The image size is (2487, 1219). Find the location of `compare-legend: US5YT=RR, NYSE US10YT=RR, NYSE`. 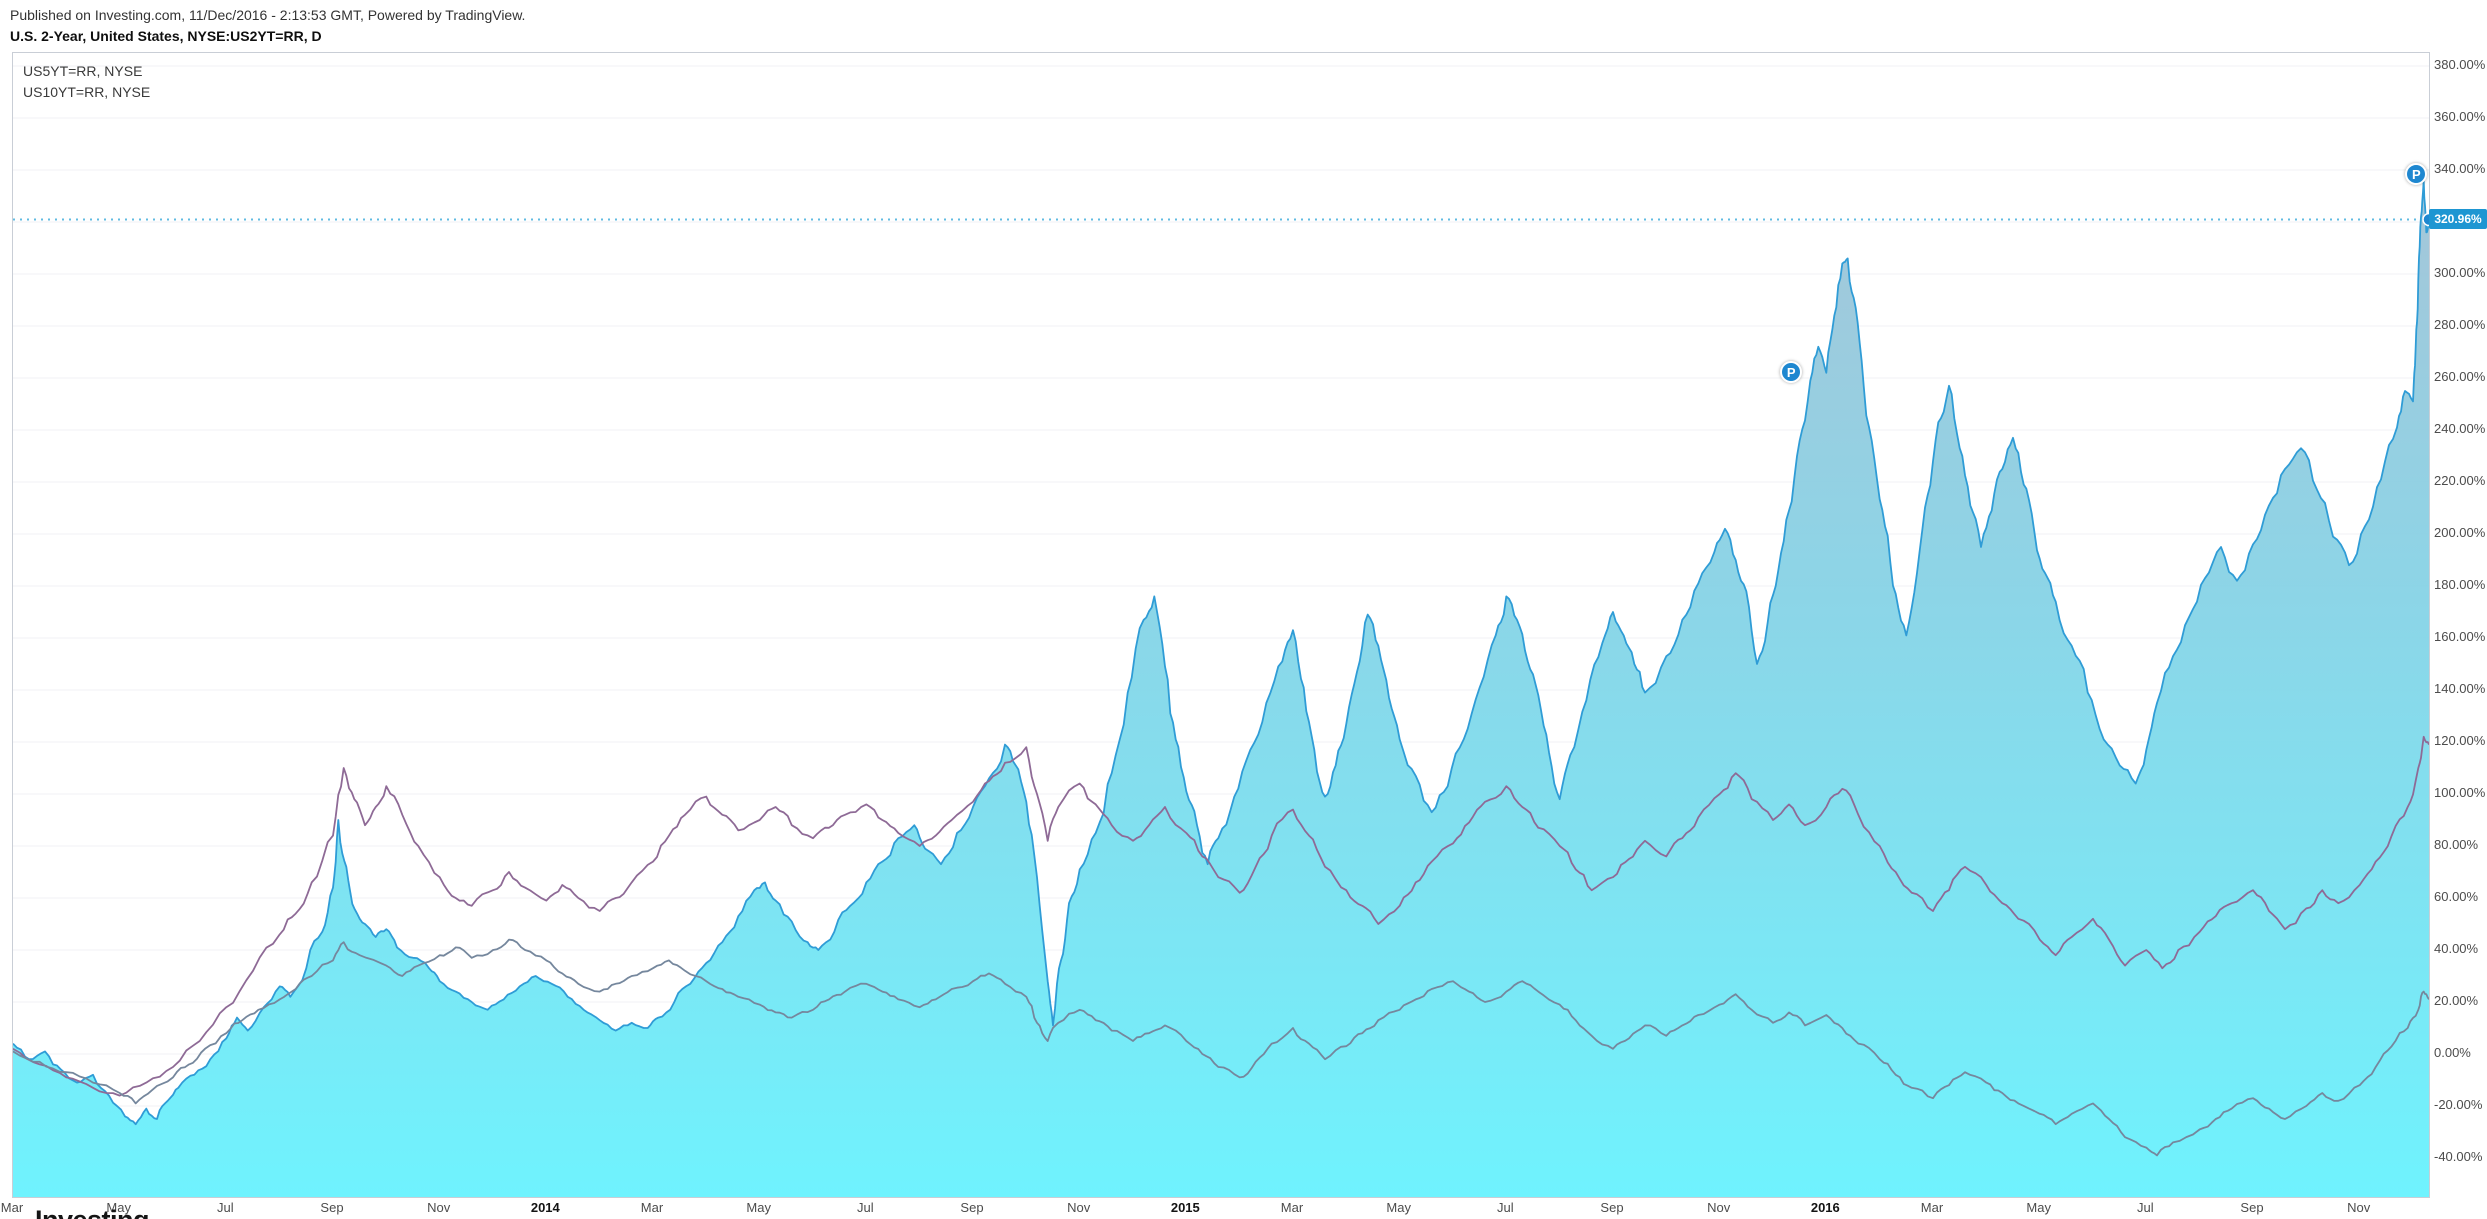

compare-legend: US5YT=RR, NYSE US10YT=RR, NYSE is located at coordinates (86, 82).